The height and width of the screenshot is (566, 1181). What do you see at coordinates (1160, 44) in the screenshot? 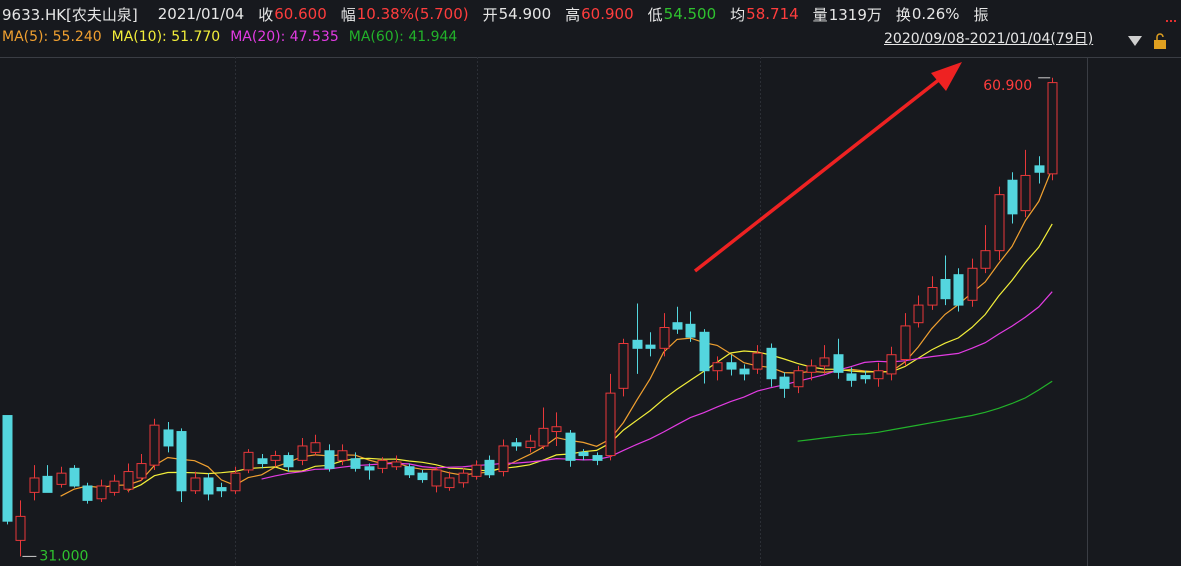
I see `lock-body` at bounding box center [1160, 44].